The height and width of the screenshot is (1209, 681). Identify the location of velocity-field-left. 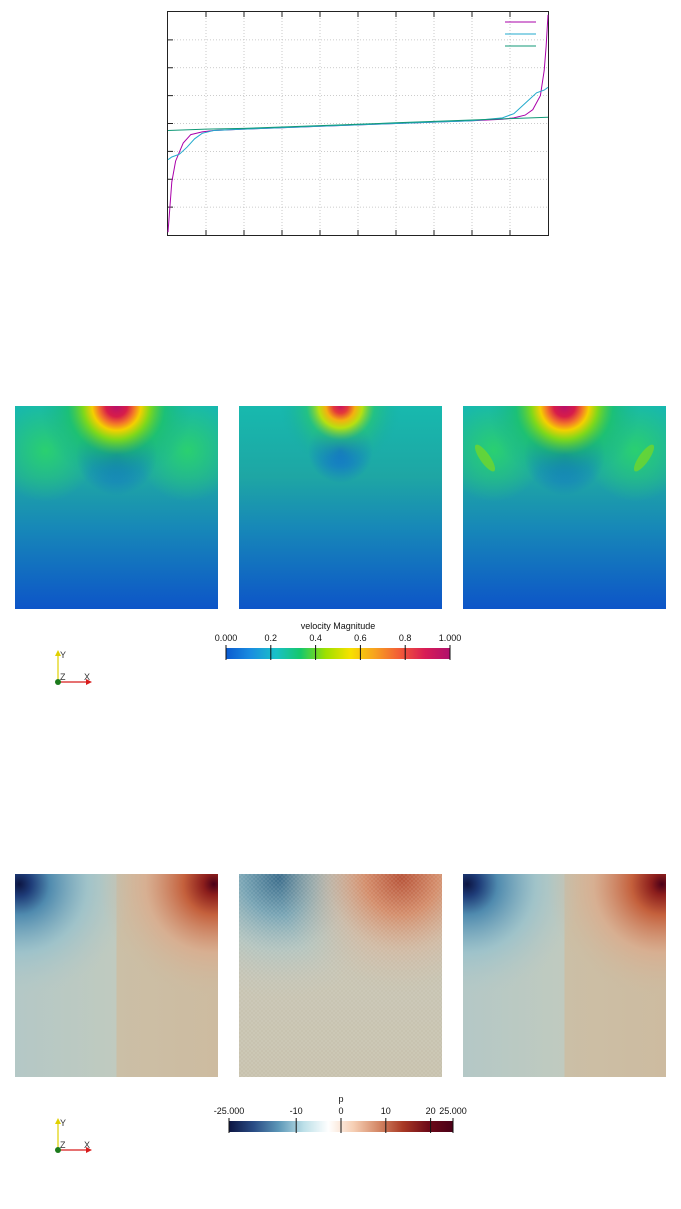
(116, 507).